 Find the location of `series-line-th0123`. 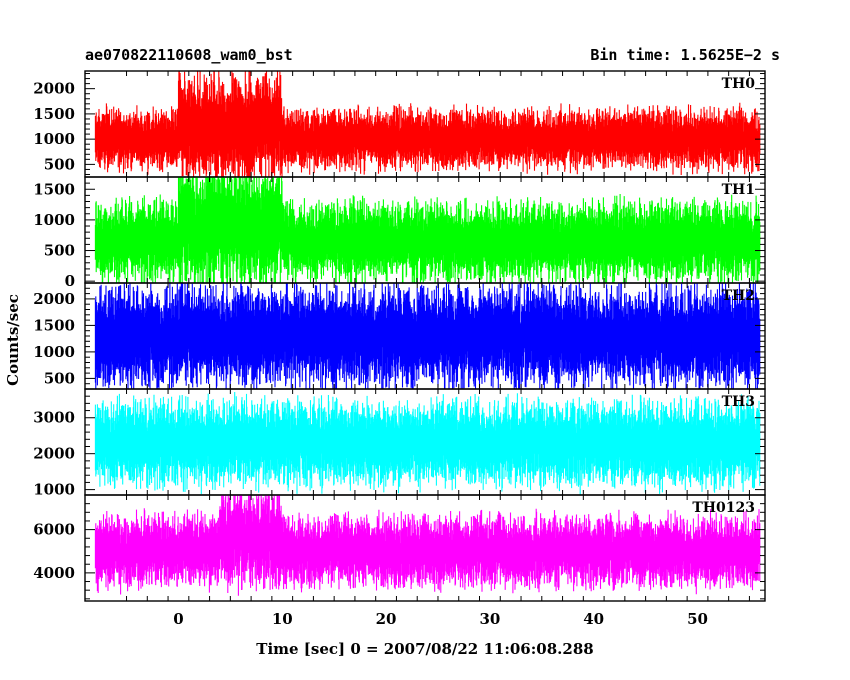

series-line-th0123 is located at coordinates (427, 545).